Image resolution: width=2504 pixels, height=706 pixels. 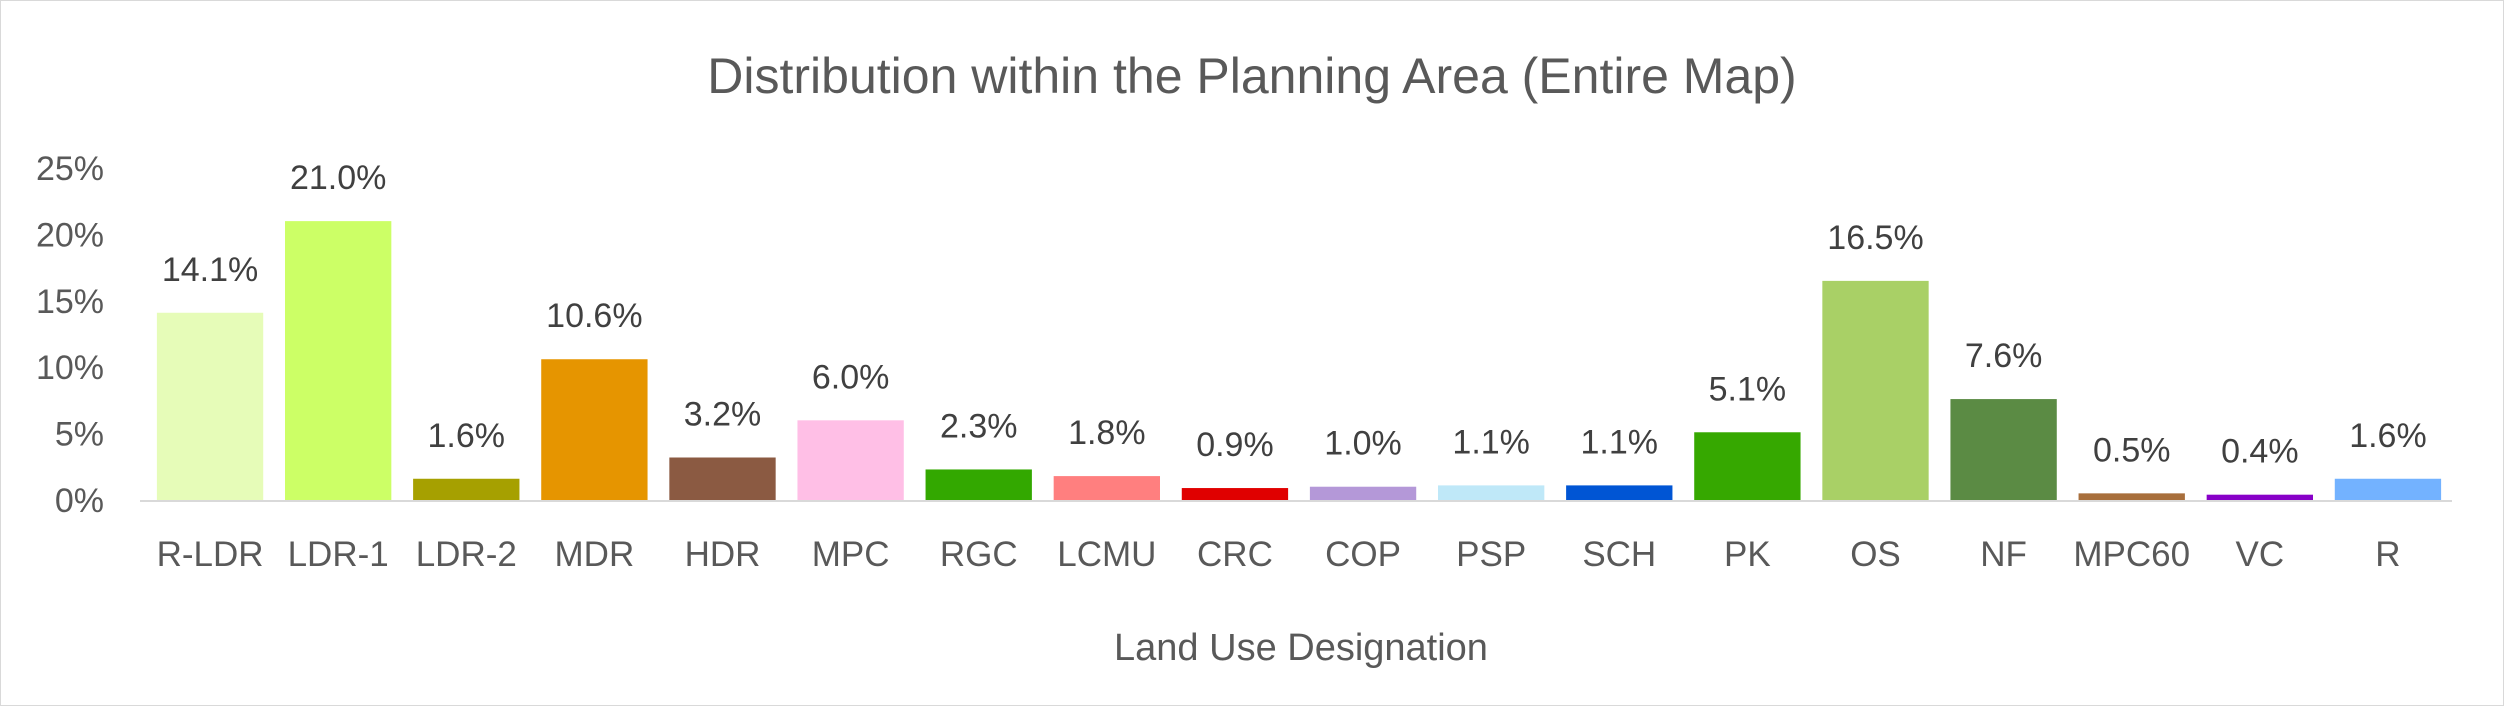 What do you see at coordinates (2004, 356) in the screenshot?
I see `data-label: 7.6%` at bounding box center [2004, 356].